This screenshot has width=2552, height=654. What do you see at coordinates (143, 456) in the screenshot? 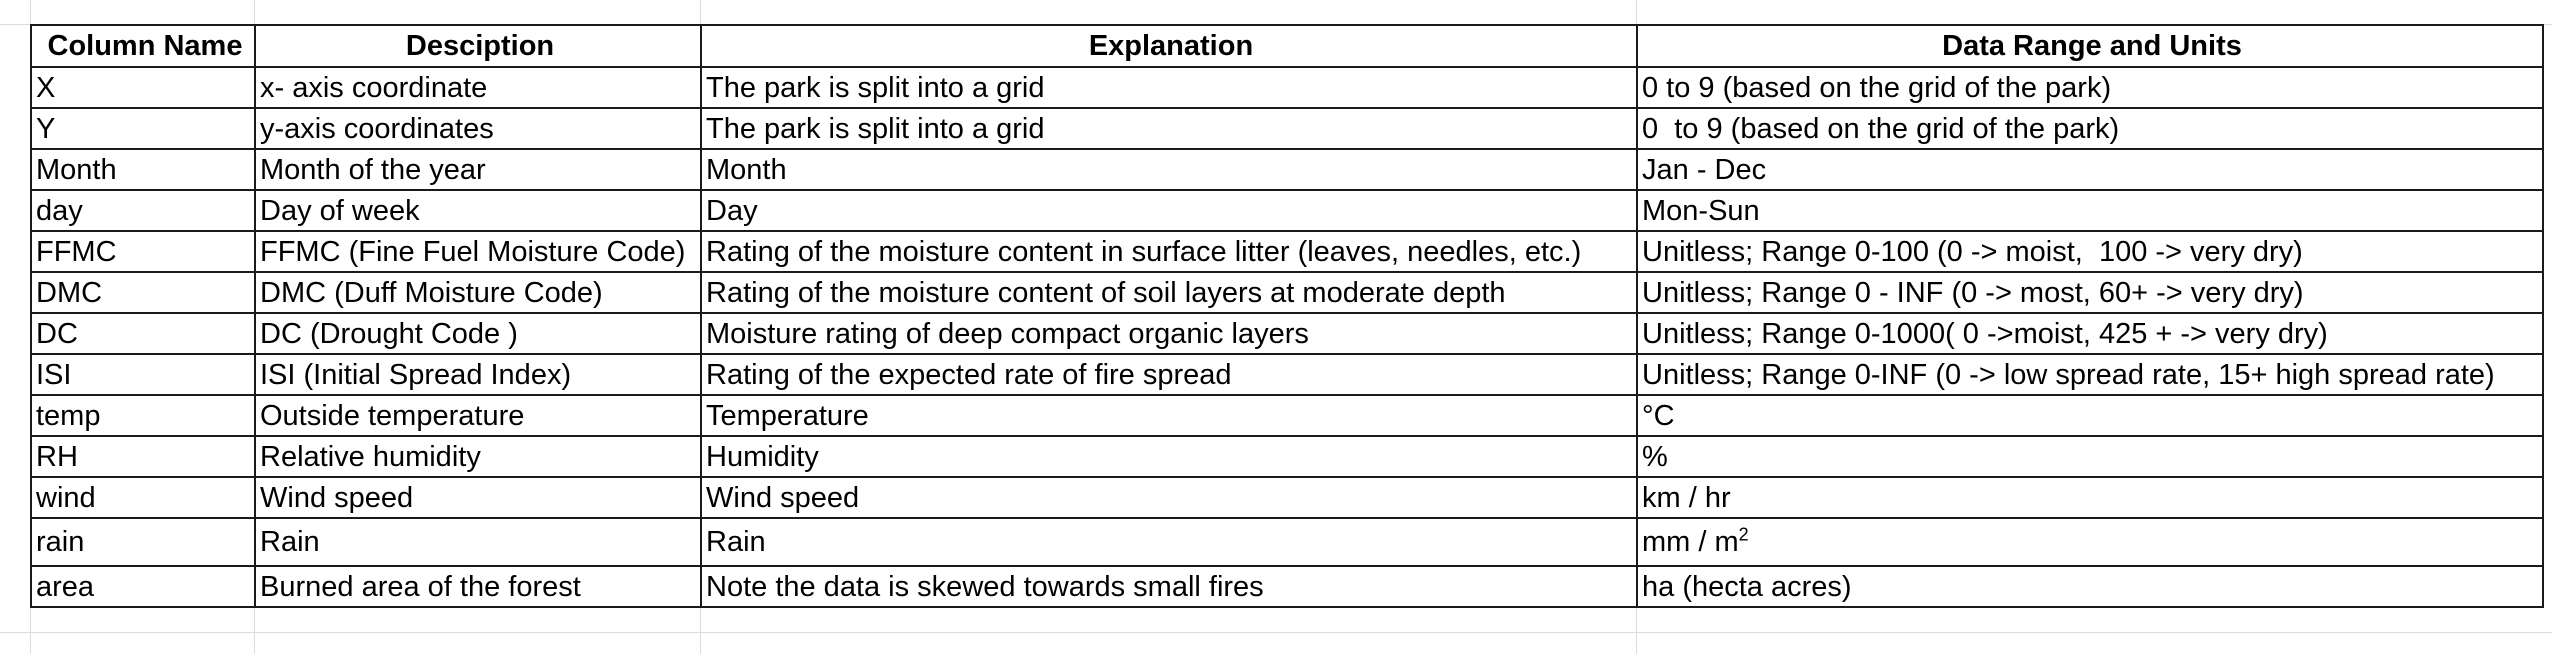
I see `cell: RH` at bounding box center [143, 456].